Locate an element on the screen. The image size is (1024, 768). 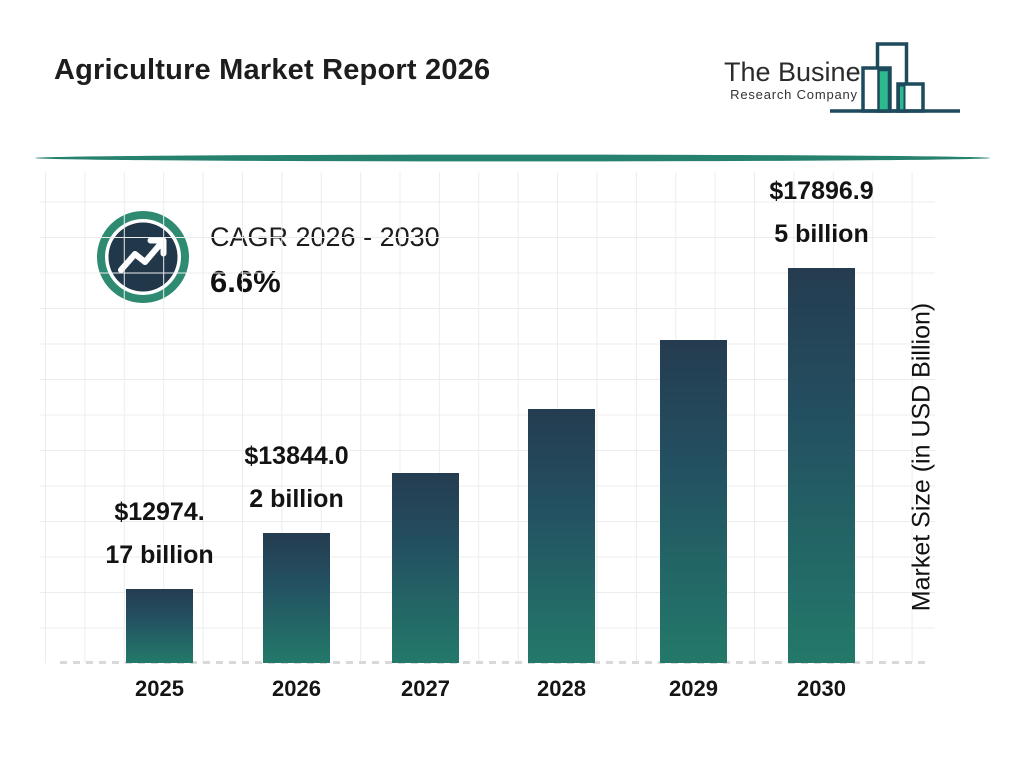
x-axis-baseline is located at coordinates (494, 662).